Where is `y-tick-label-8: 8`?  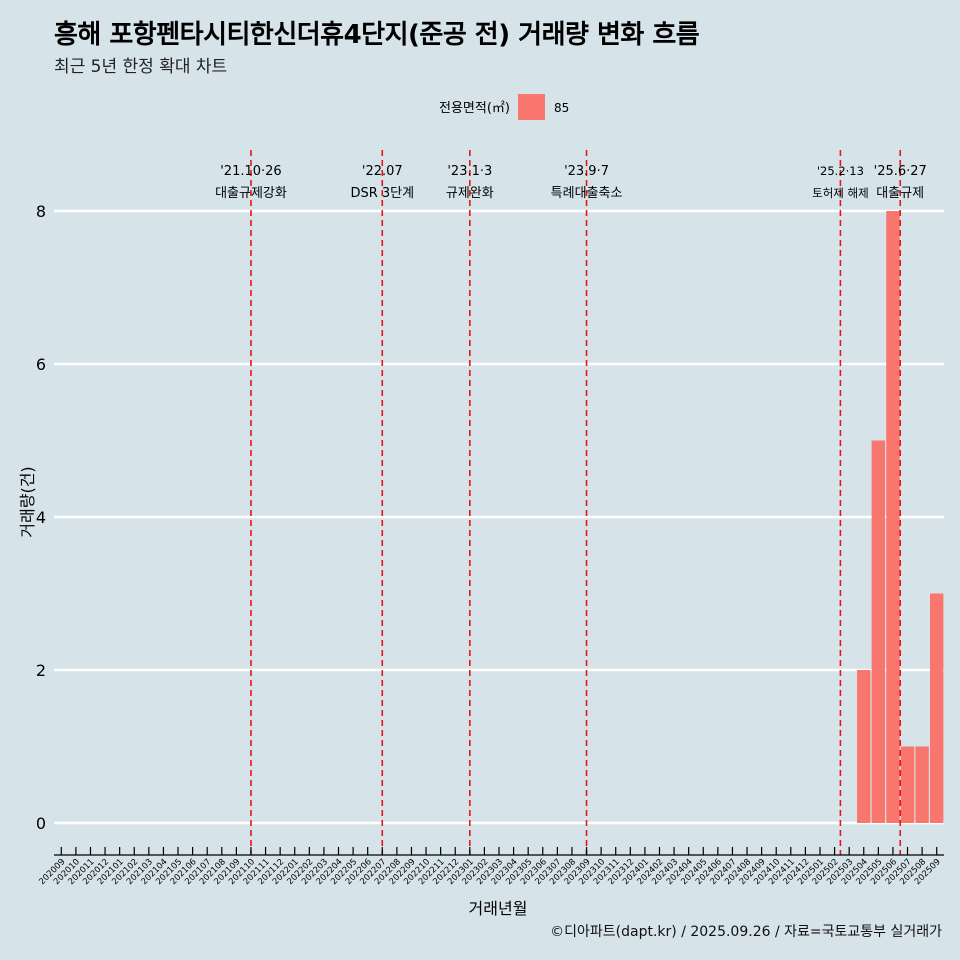
y-tick-label-8: 8 is located at coordinates (41, 211).